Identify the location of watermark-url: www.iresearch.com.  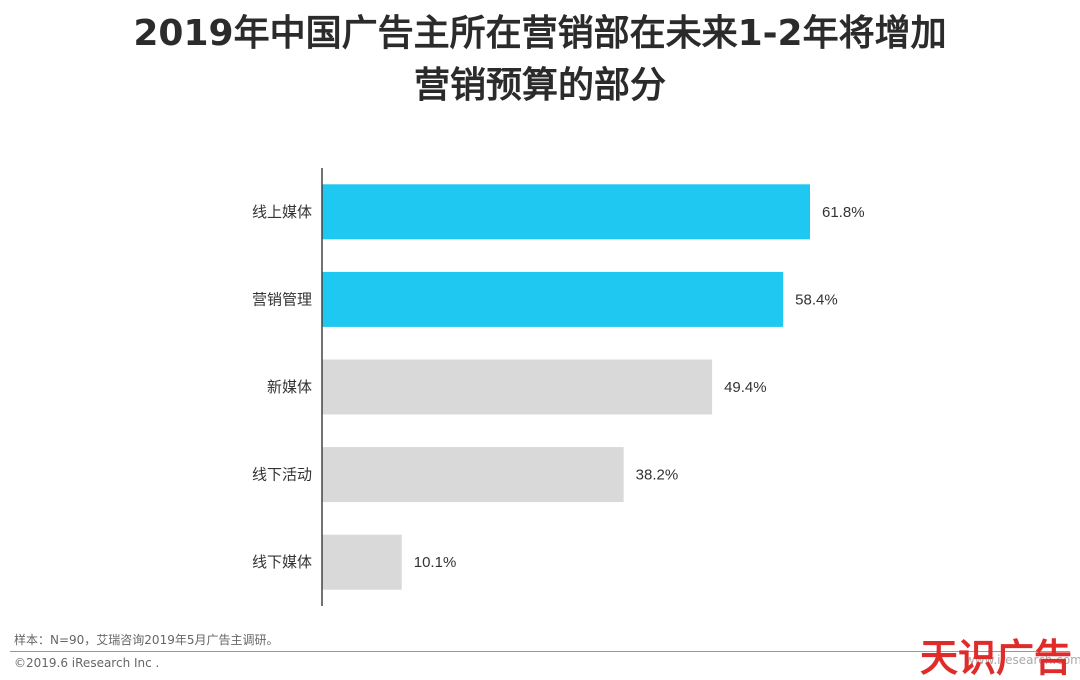
(1022, 660).